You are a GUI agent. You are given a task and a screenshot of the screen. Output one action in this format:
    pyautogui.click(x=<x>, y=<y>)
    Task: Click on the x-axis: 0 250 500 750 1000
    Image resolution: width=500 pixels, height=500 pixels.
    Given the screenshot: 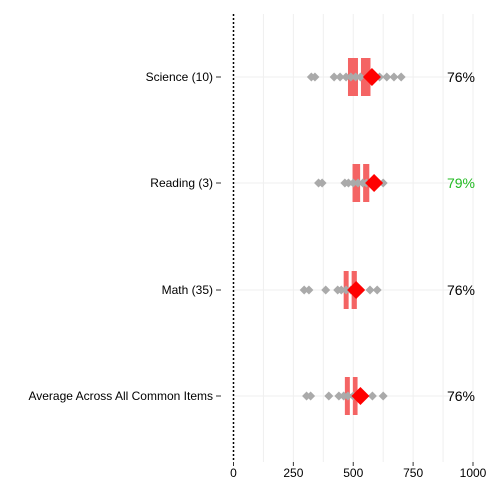 What is the action you would take?
    pyautogui.click(x=358, y=471)
    